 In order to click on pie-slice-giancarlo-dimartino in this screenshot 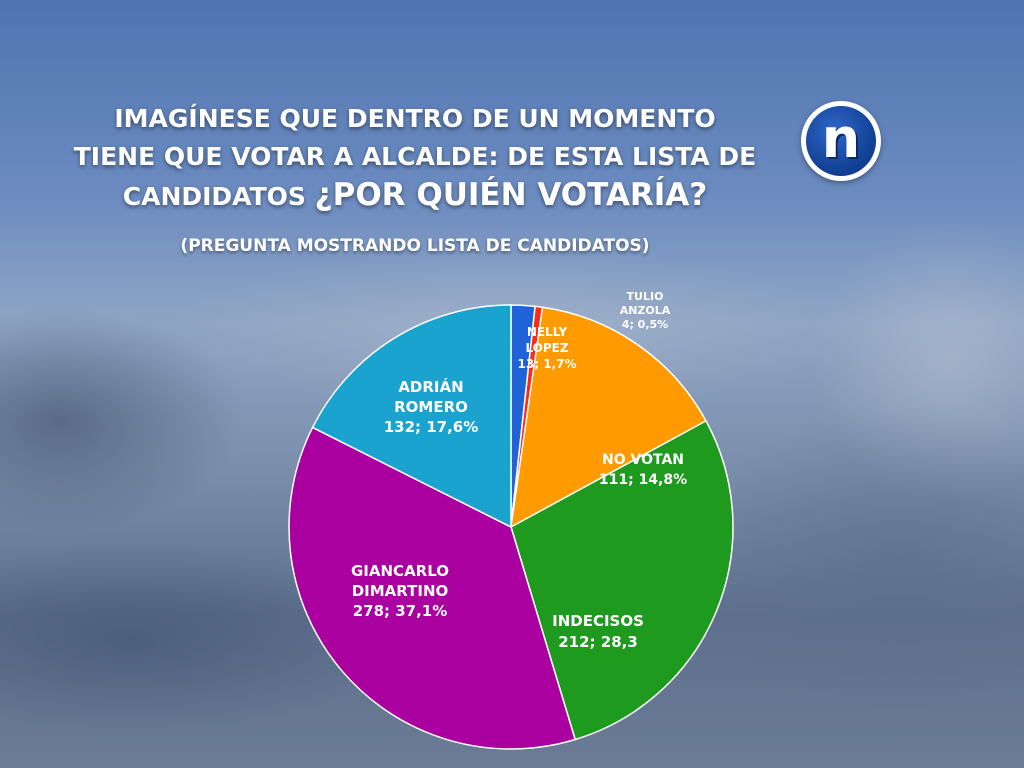, I will do `click(432, 588)`.